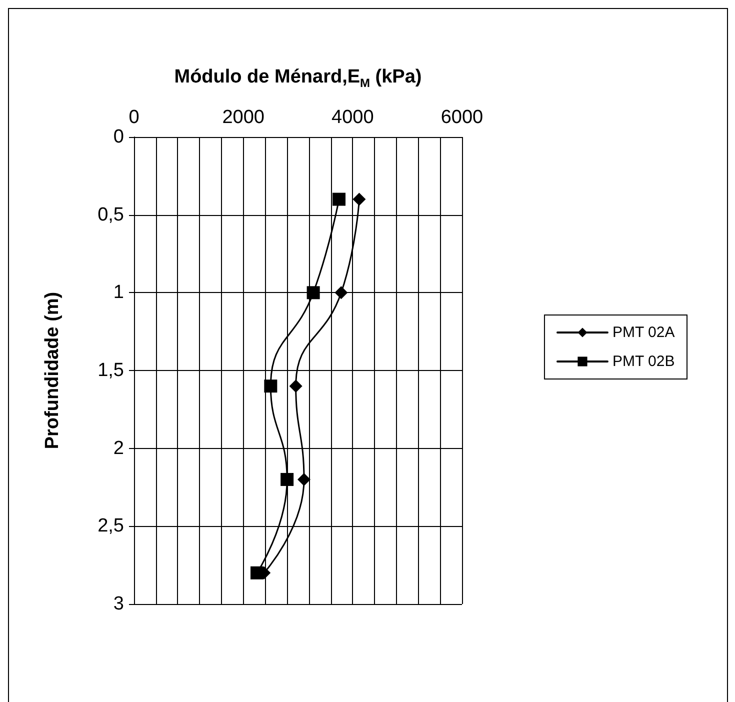 The image size is (735, 702). I want to click on y-axis-title: Profundidade (m), so click(52, 371).